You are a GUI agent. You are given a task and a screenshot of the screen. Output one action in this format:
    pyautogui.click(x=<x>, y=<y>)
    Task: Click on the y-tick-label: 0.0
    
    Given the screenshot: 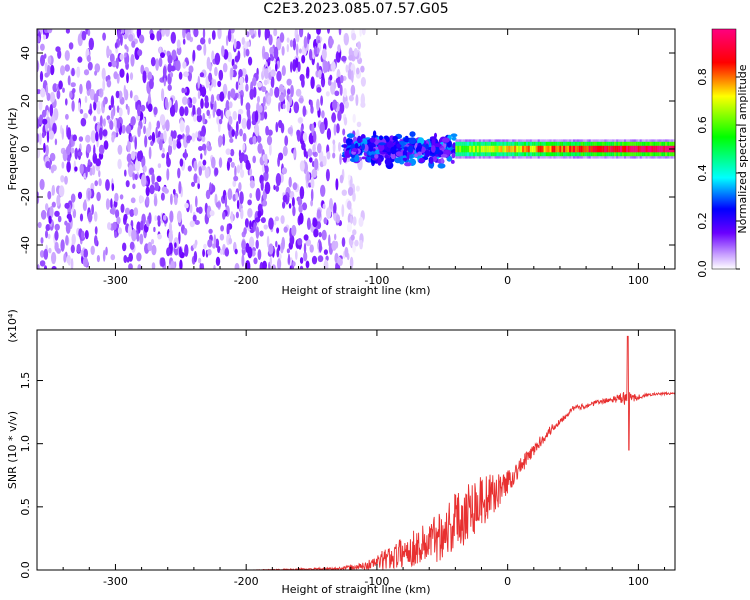 What is the action you would take?
    pyautogui.click(x=25, y=570)
    